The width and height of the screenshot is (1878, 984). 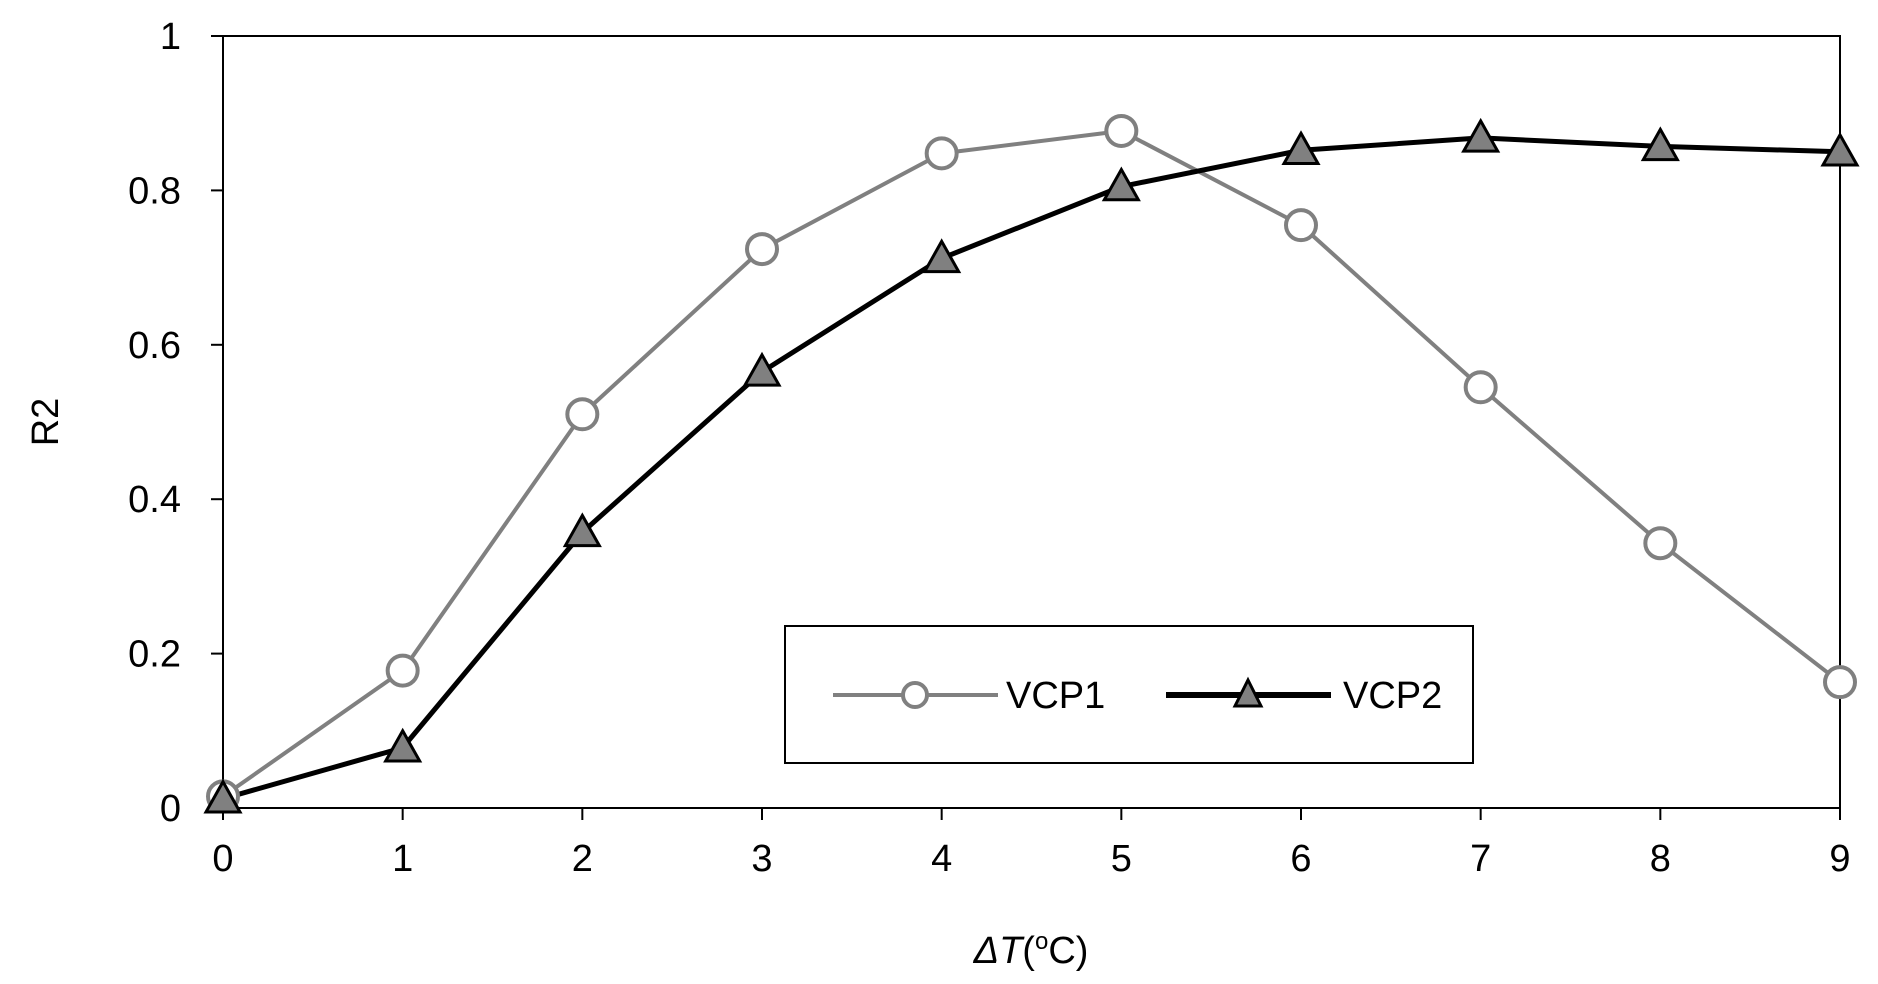 What do you see at coordinates (175, 423) in the screenshot?
I see `y-axis: 0 0.2 0.4 0.6 0.8 1` at bounding box center [175, 423].